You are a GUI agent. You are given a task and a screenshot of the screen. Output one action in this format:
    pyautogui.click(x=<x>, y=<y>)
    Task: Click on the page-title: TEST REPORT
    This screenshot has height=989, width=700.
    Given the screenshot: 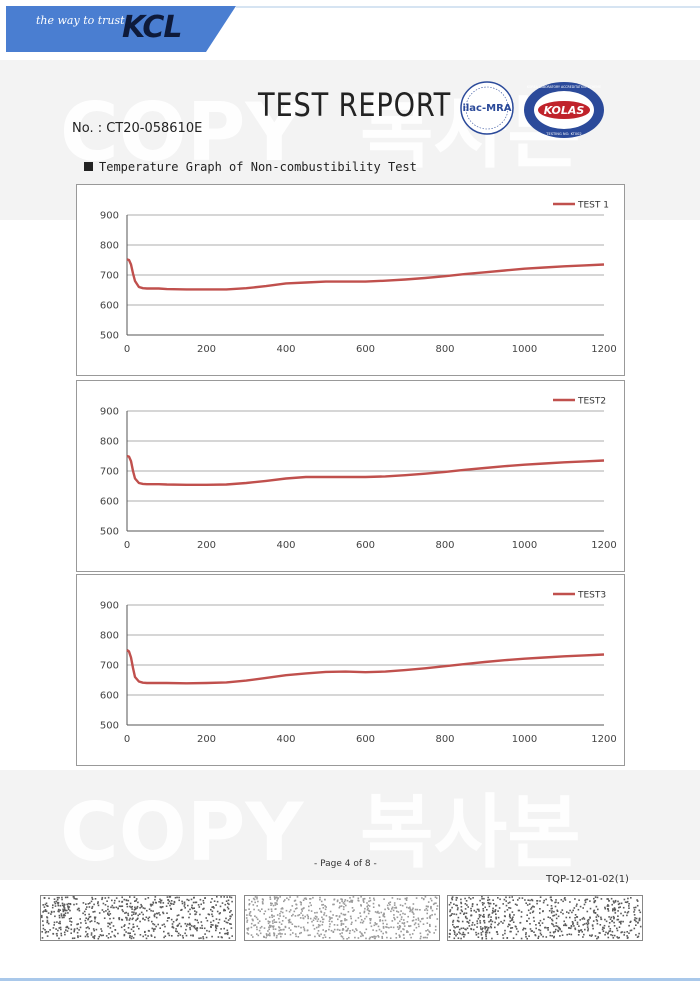 What is the action you would take?
    pyautogui.click(x=355, y=105)
    